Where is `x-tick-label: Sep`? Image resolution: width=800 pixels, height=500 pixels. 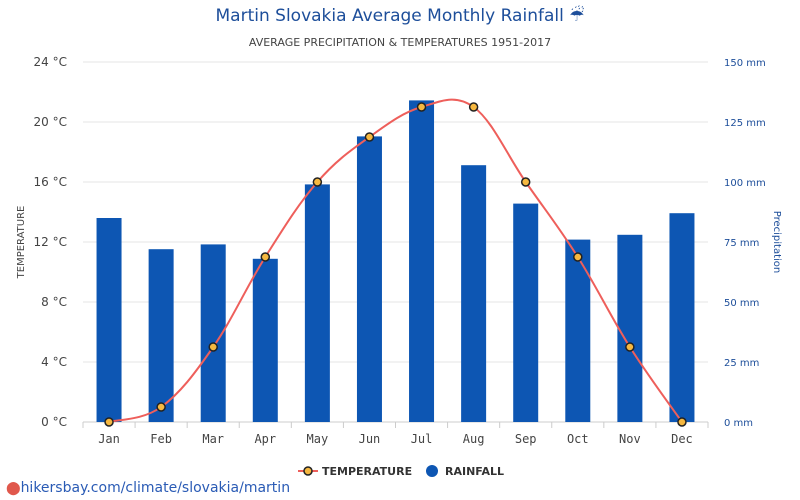
x-tick-label: Sep is located at coordinates (526, 439).